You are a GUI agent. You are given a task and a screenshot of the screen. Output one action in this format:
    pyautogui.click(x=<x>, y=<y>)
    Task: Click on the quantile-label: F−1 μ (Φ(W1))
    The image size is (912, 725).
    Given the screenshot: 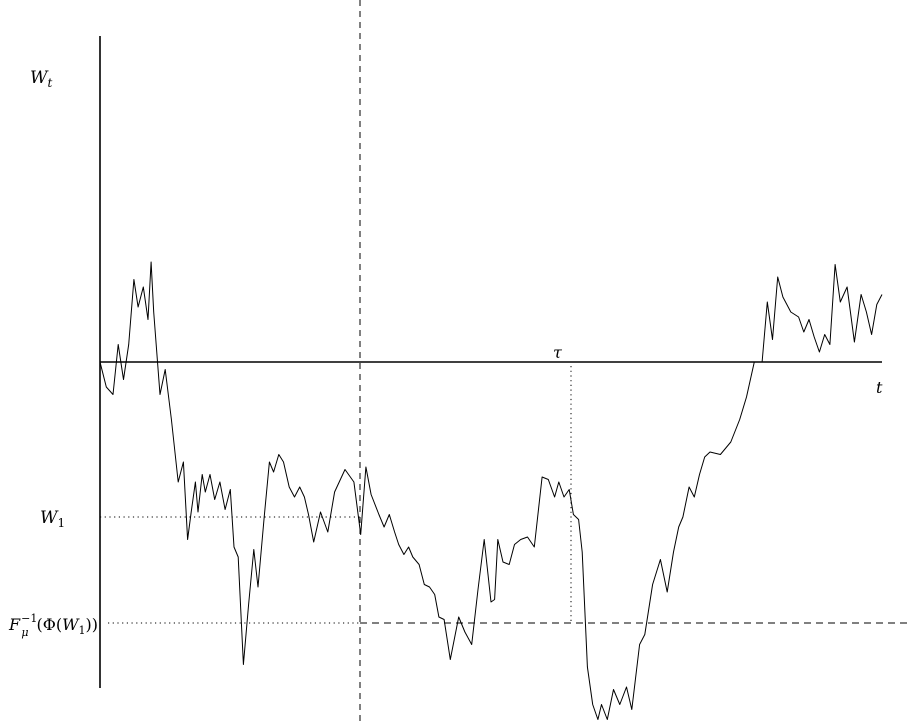 What is the action you would take?
    pyautogui.click(x=53, y=625)
    